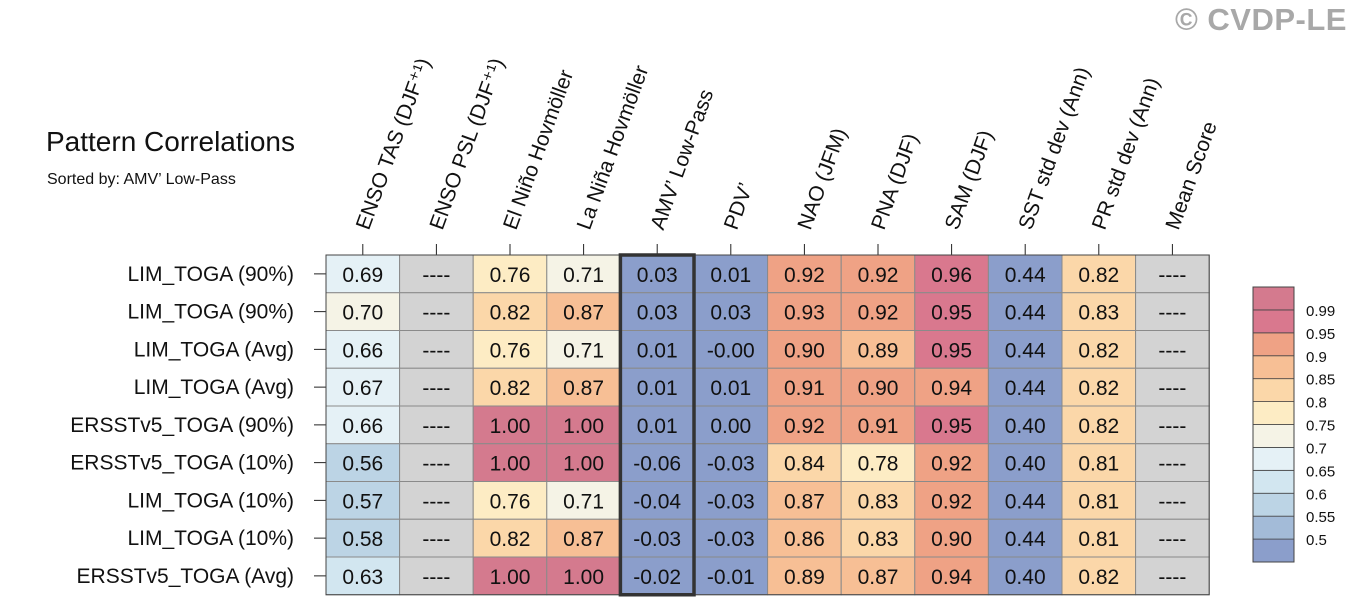 The width and height of the screenshot is (1357, 614). Describe the element at coordinates (1316, 540) in the screenshot. I see `colorbar-tick-label: 0.5` at that location.